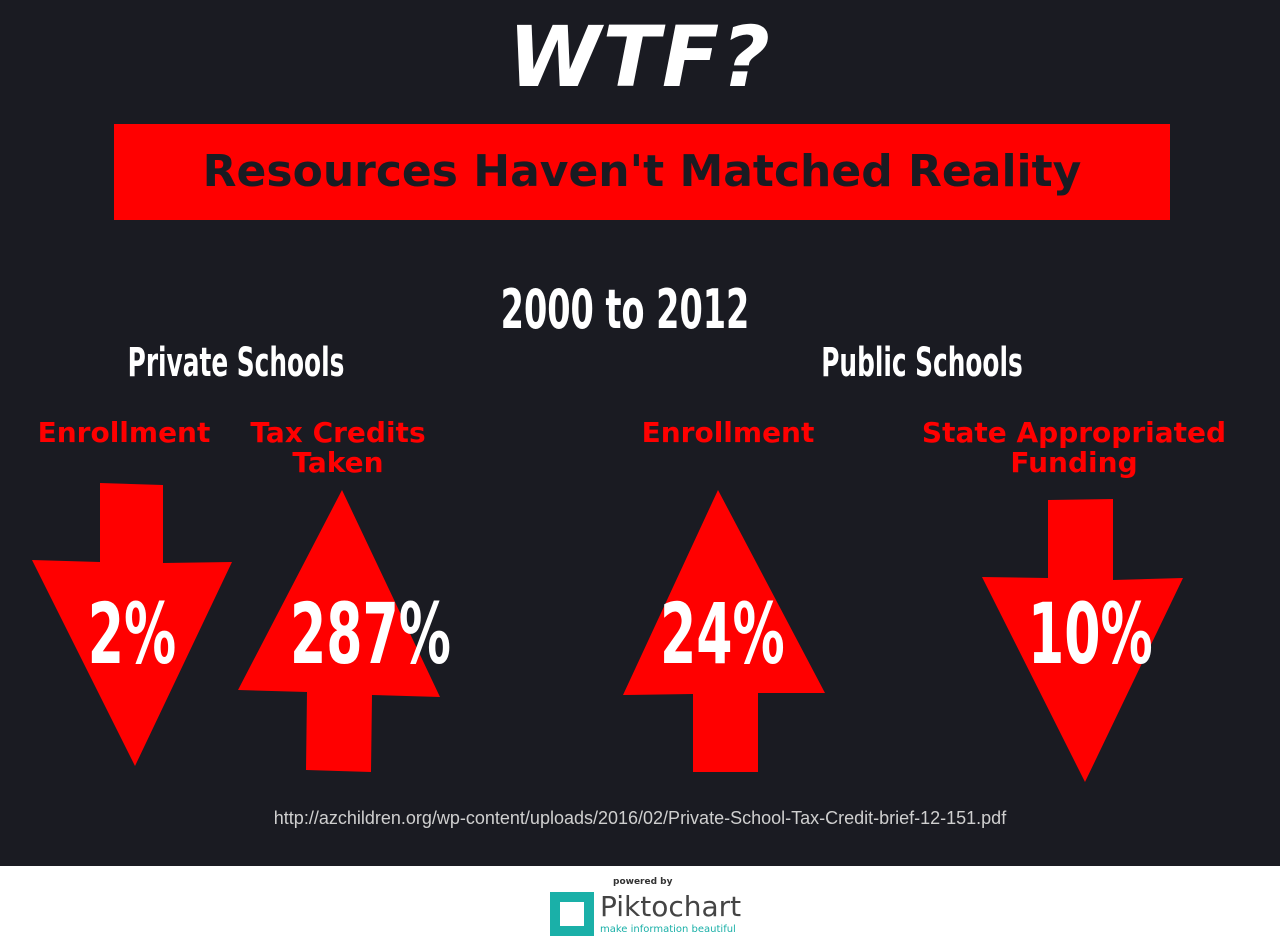 The width and height of the screenshot is (1280, 947). I want to click on logo-square, so click(572, 914).